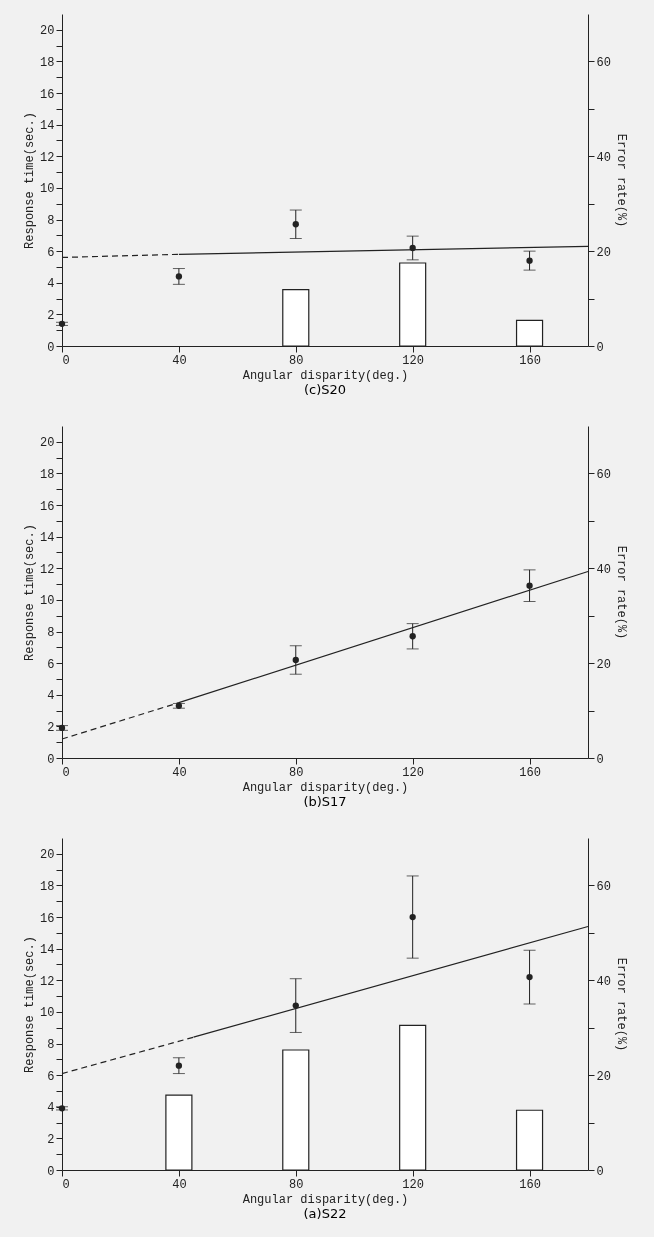 The height and width of the screenshot is (1237, 654). What do you see at coordinates (325, 801) in the screenshot?
I see `text: (b)S17` at bounding box center [325, 801].